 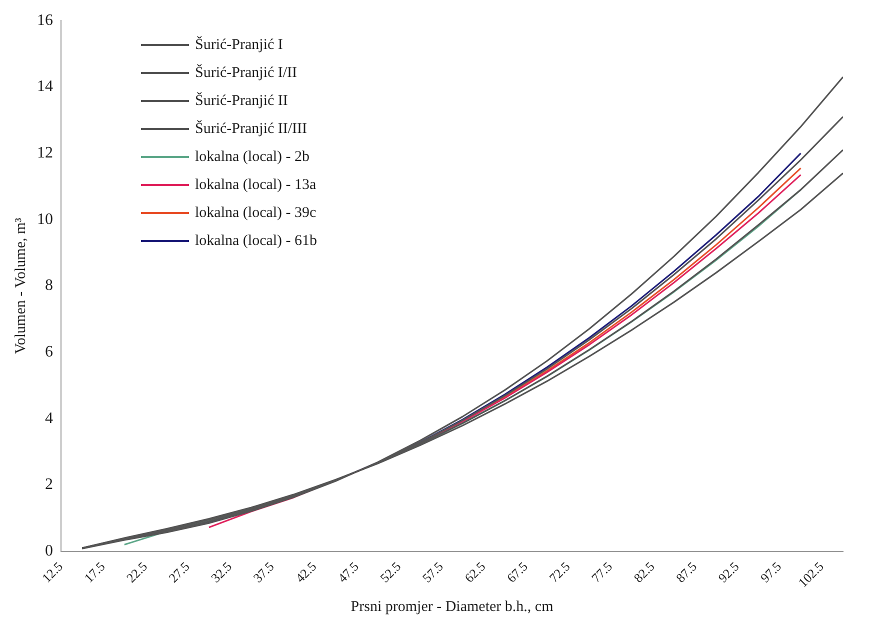 What do you see at coordinates (770, 572) in the screenshot?
I see `x-tick-label: 97.5` at bounding box center [770, 572].